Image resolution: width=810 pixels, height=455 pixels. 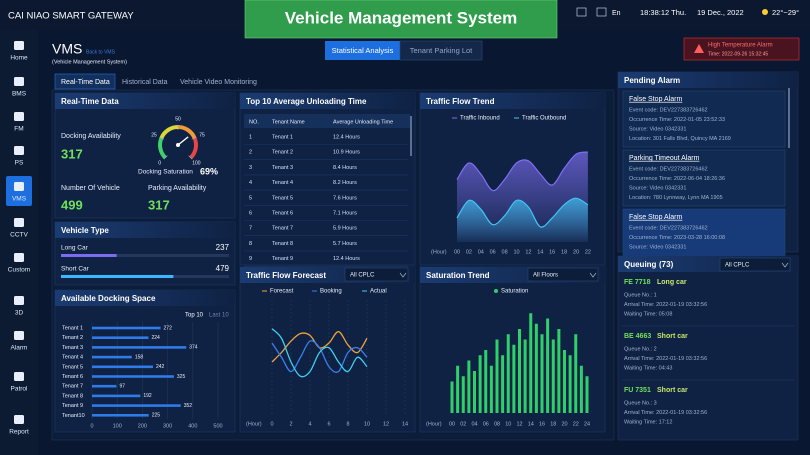 What do you see at coordinates (67, 49) in the screenshot?
I see `page-title: VMS` at bounding box center [67, 49].